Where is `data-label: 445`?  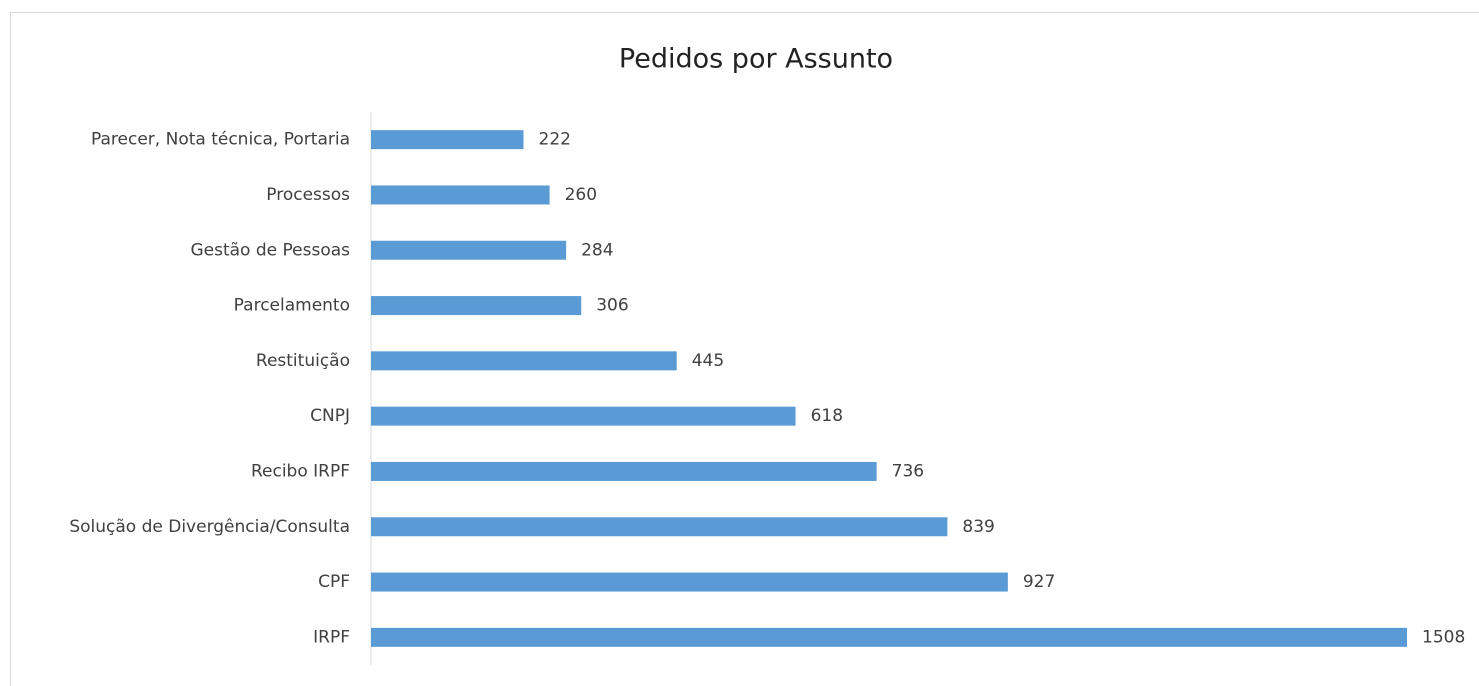
data-label: 445 is located at coordinates (708, 361).